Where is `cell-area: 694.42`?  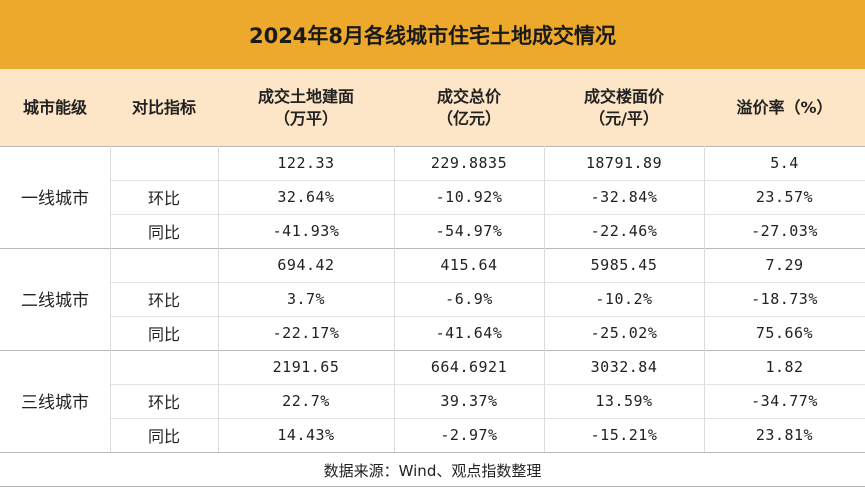 cell-area: 694.42 is located at coordinates (306, 265).